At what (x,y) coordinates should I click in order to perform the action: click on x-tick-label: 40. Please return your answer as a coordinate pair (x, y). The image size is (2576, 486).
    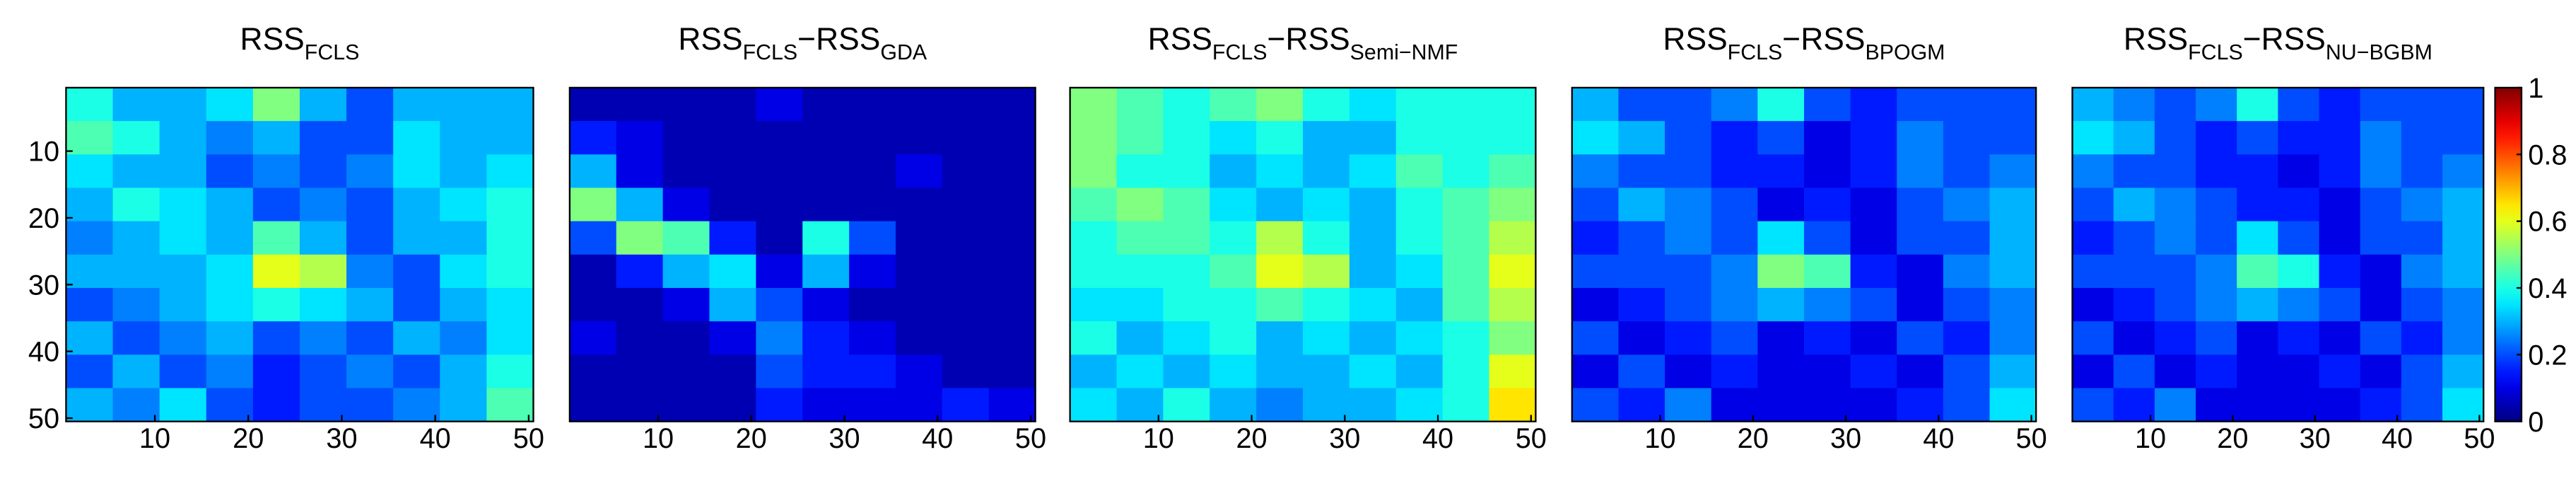
    Looking at the image, I should click on (1437, 438).